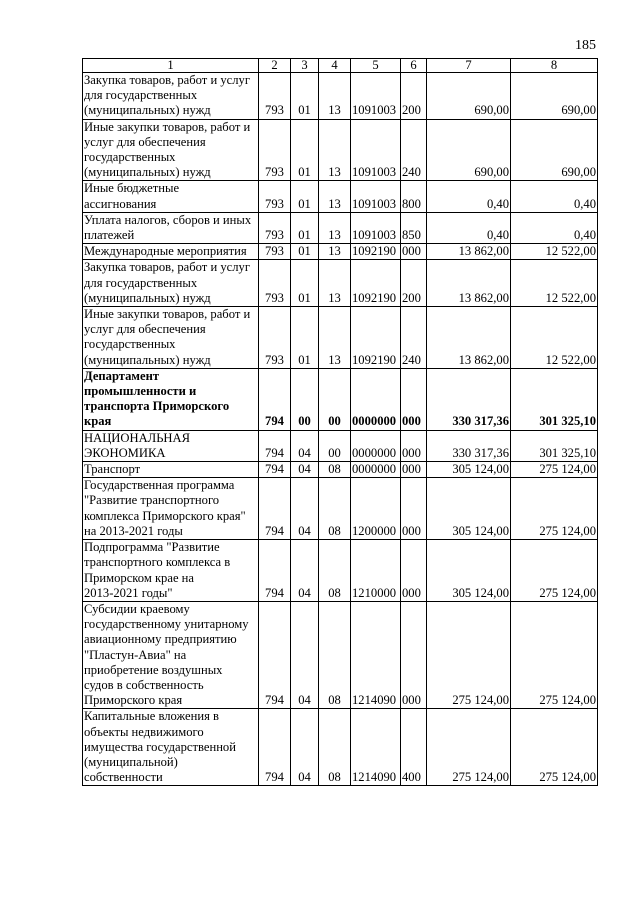  Describe the element at coordinates (554, 65) in the screenshot. I see `header-cell: 8` at that location.